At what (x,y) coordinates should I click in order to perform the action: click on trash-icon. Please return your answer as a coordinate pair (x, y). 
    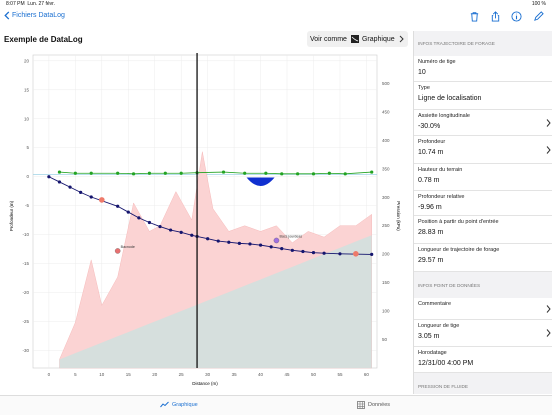
    Looking at the image, I should click on (474, 16).